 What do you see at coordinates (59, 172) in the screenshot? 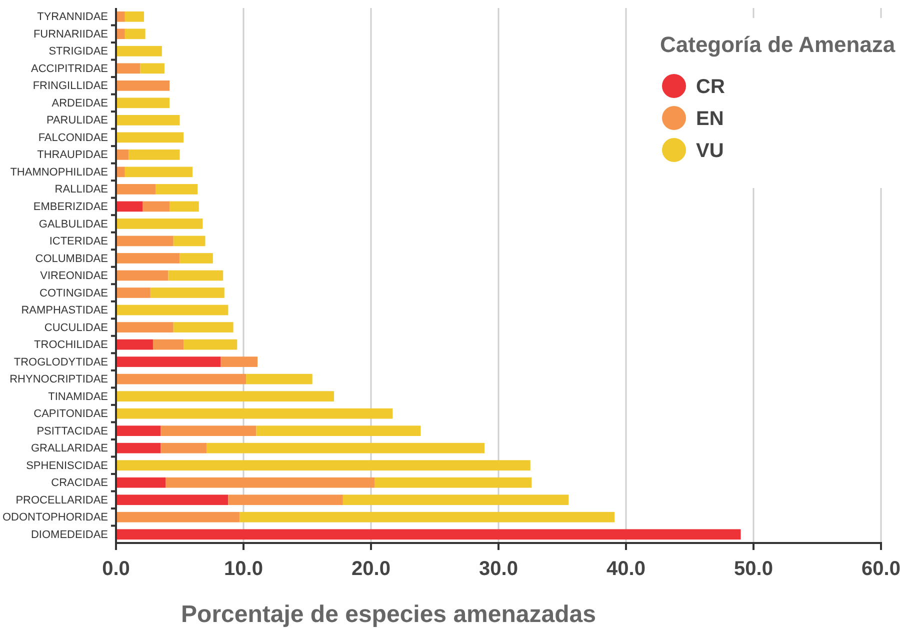
I see `y-tick-label: THAMNOPHILIDAE` at bounding box center [59, 172].